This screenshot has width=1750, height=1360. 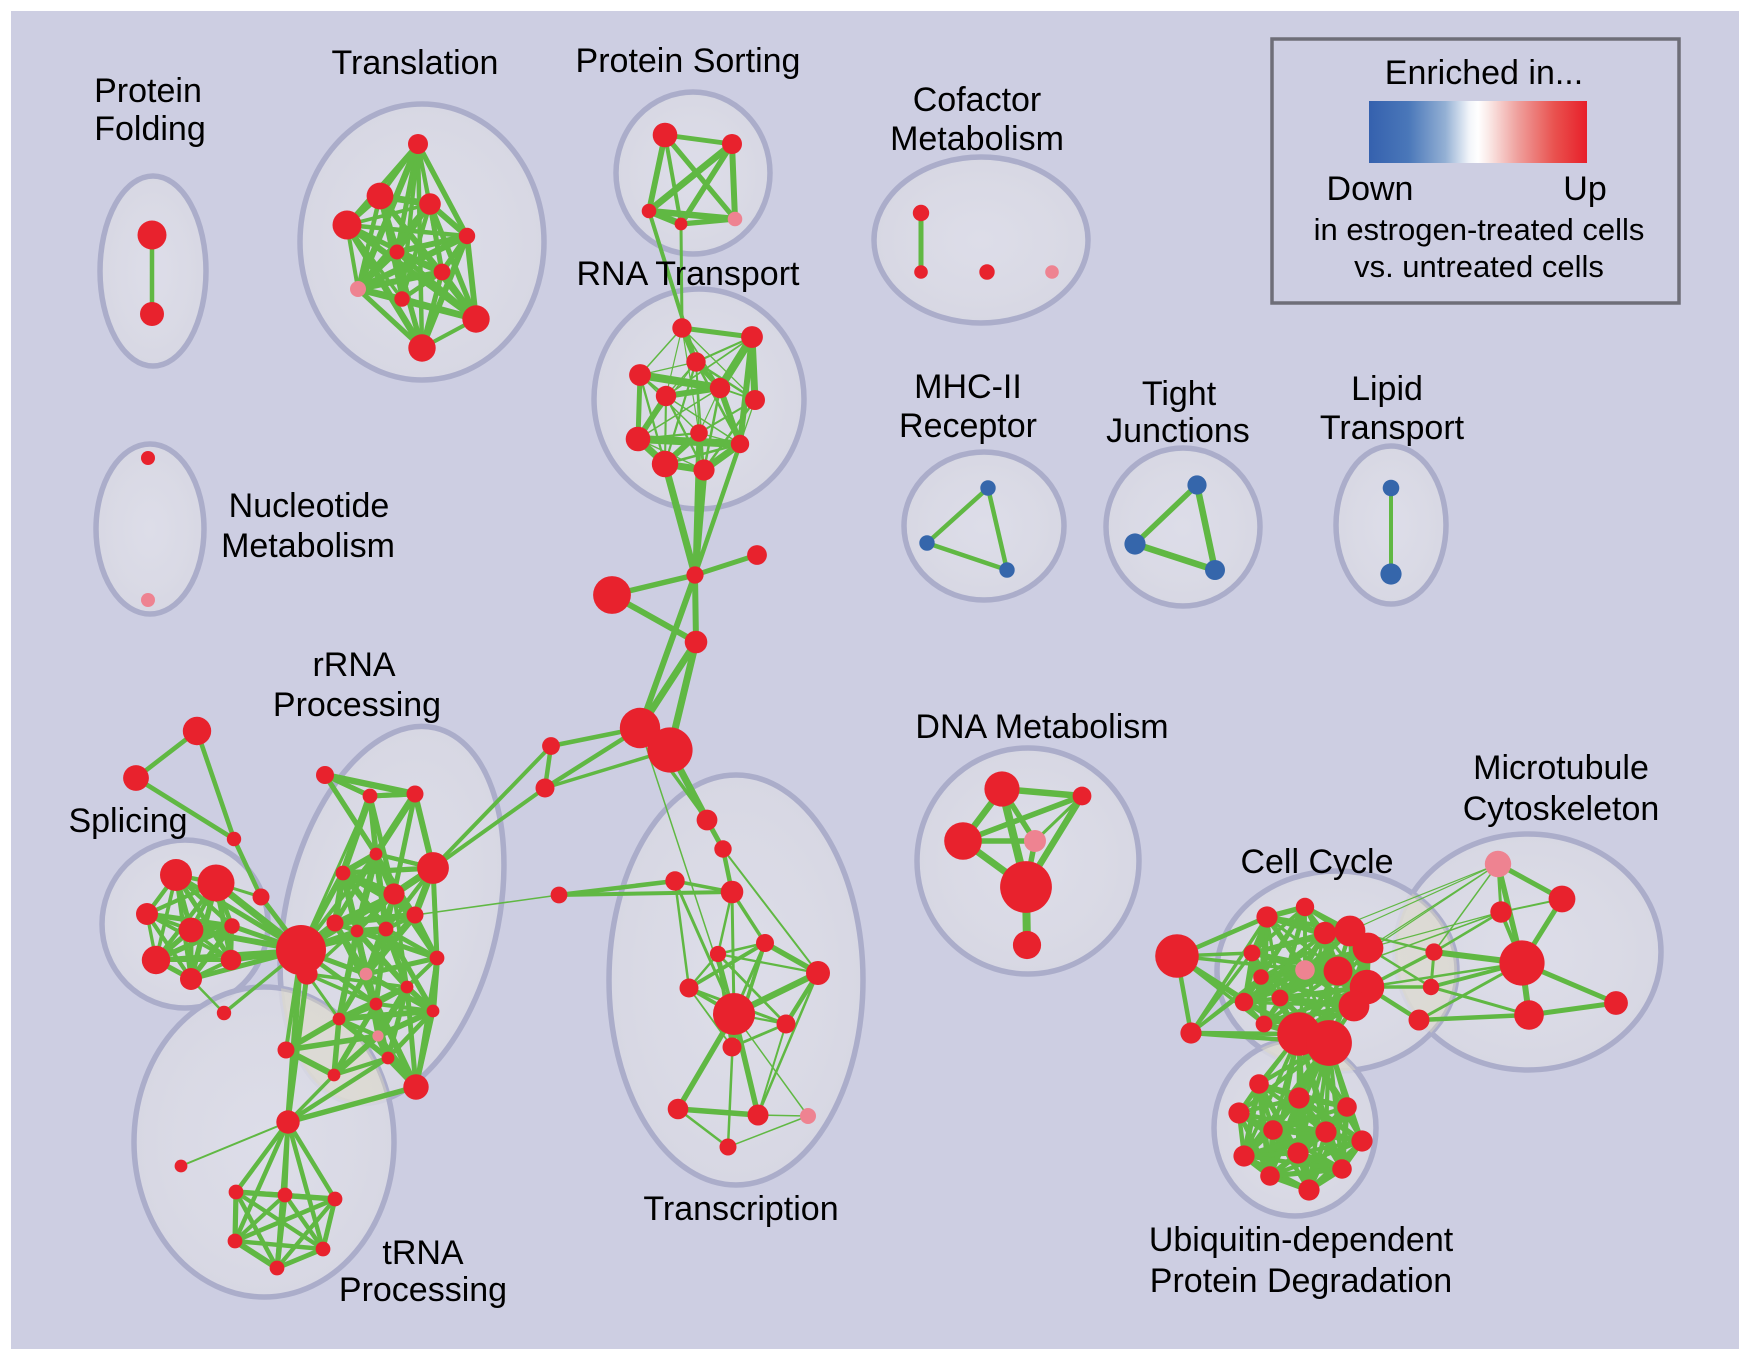 What do you see at coordinates (1479, 266) in the screenshot?
I see `svg-text: vs. untreated cells` at bounding box center [1479, 266].